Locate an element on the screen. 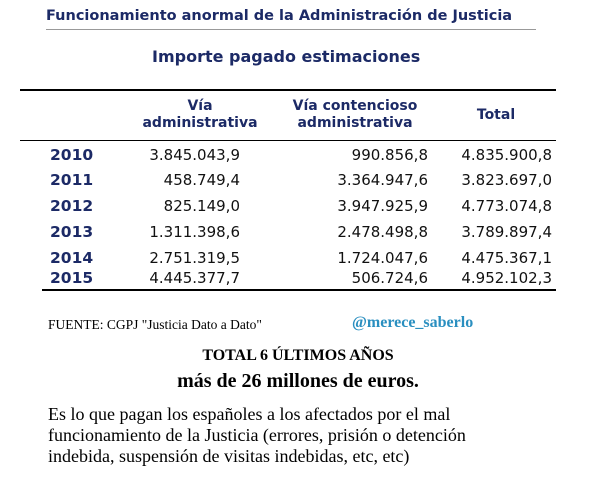 This screenshot has width=596, height=491. year: 2014 is located at coordinates (72, 258).